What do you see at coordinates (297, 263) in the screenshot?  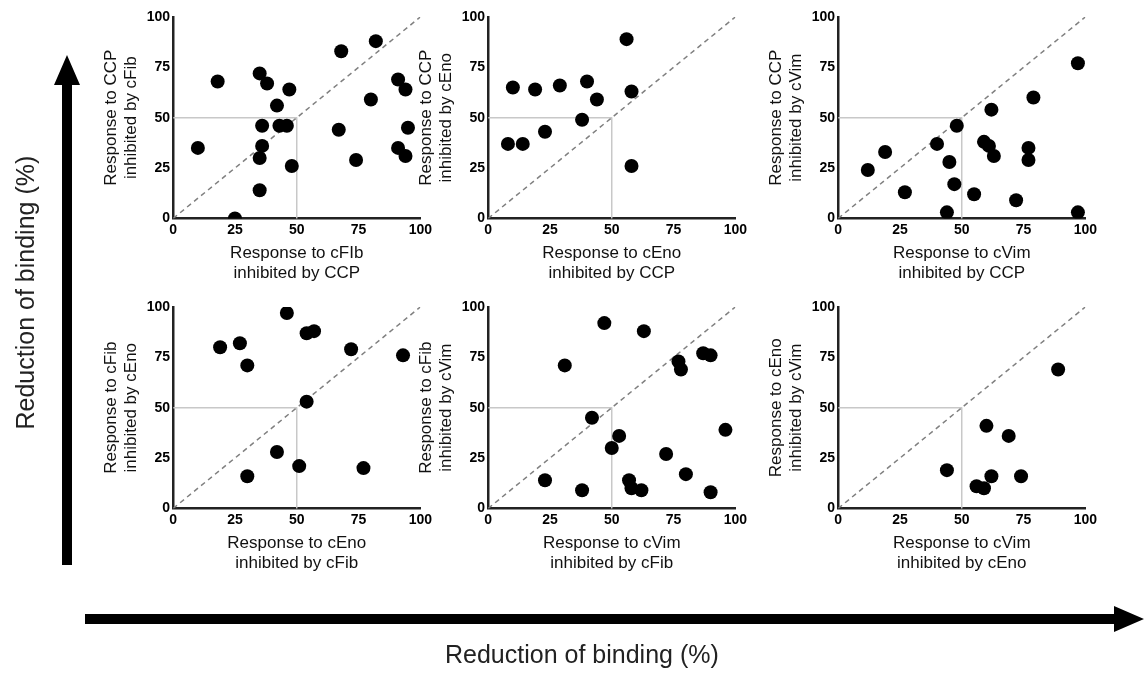 I see `x-axis-title: Response to cFIb inhibited by CCP` at bounding box center [297, 263].